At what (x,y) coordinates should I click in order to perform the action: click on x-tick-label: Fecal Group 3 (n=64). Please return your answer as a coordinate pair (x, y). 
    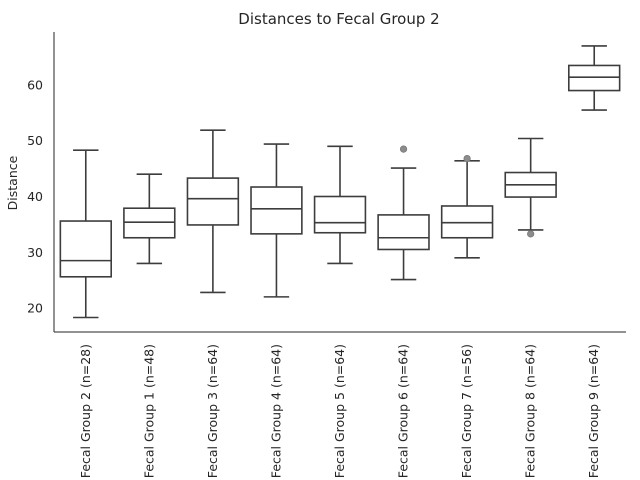
    Looking at the image, I should click on (212, 411).